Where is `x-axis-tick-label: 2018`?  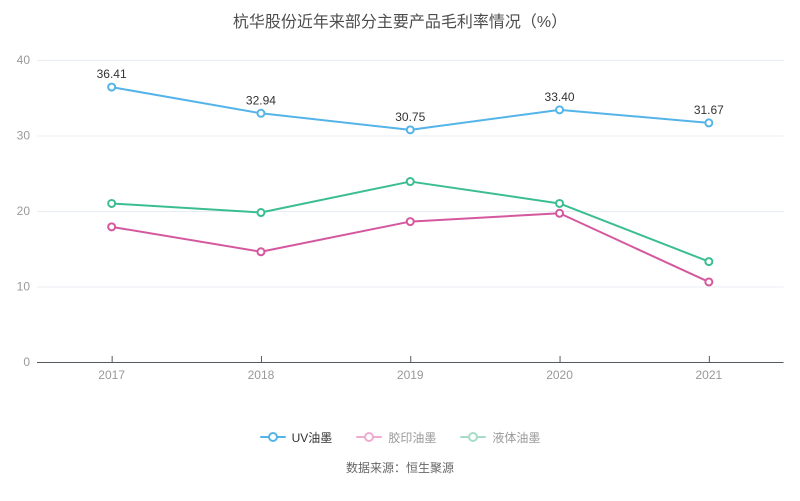 x-axis-tick-label: 2018 is located at coordinates (261, 375).